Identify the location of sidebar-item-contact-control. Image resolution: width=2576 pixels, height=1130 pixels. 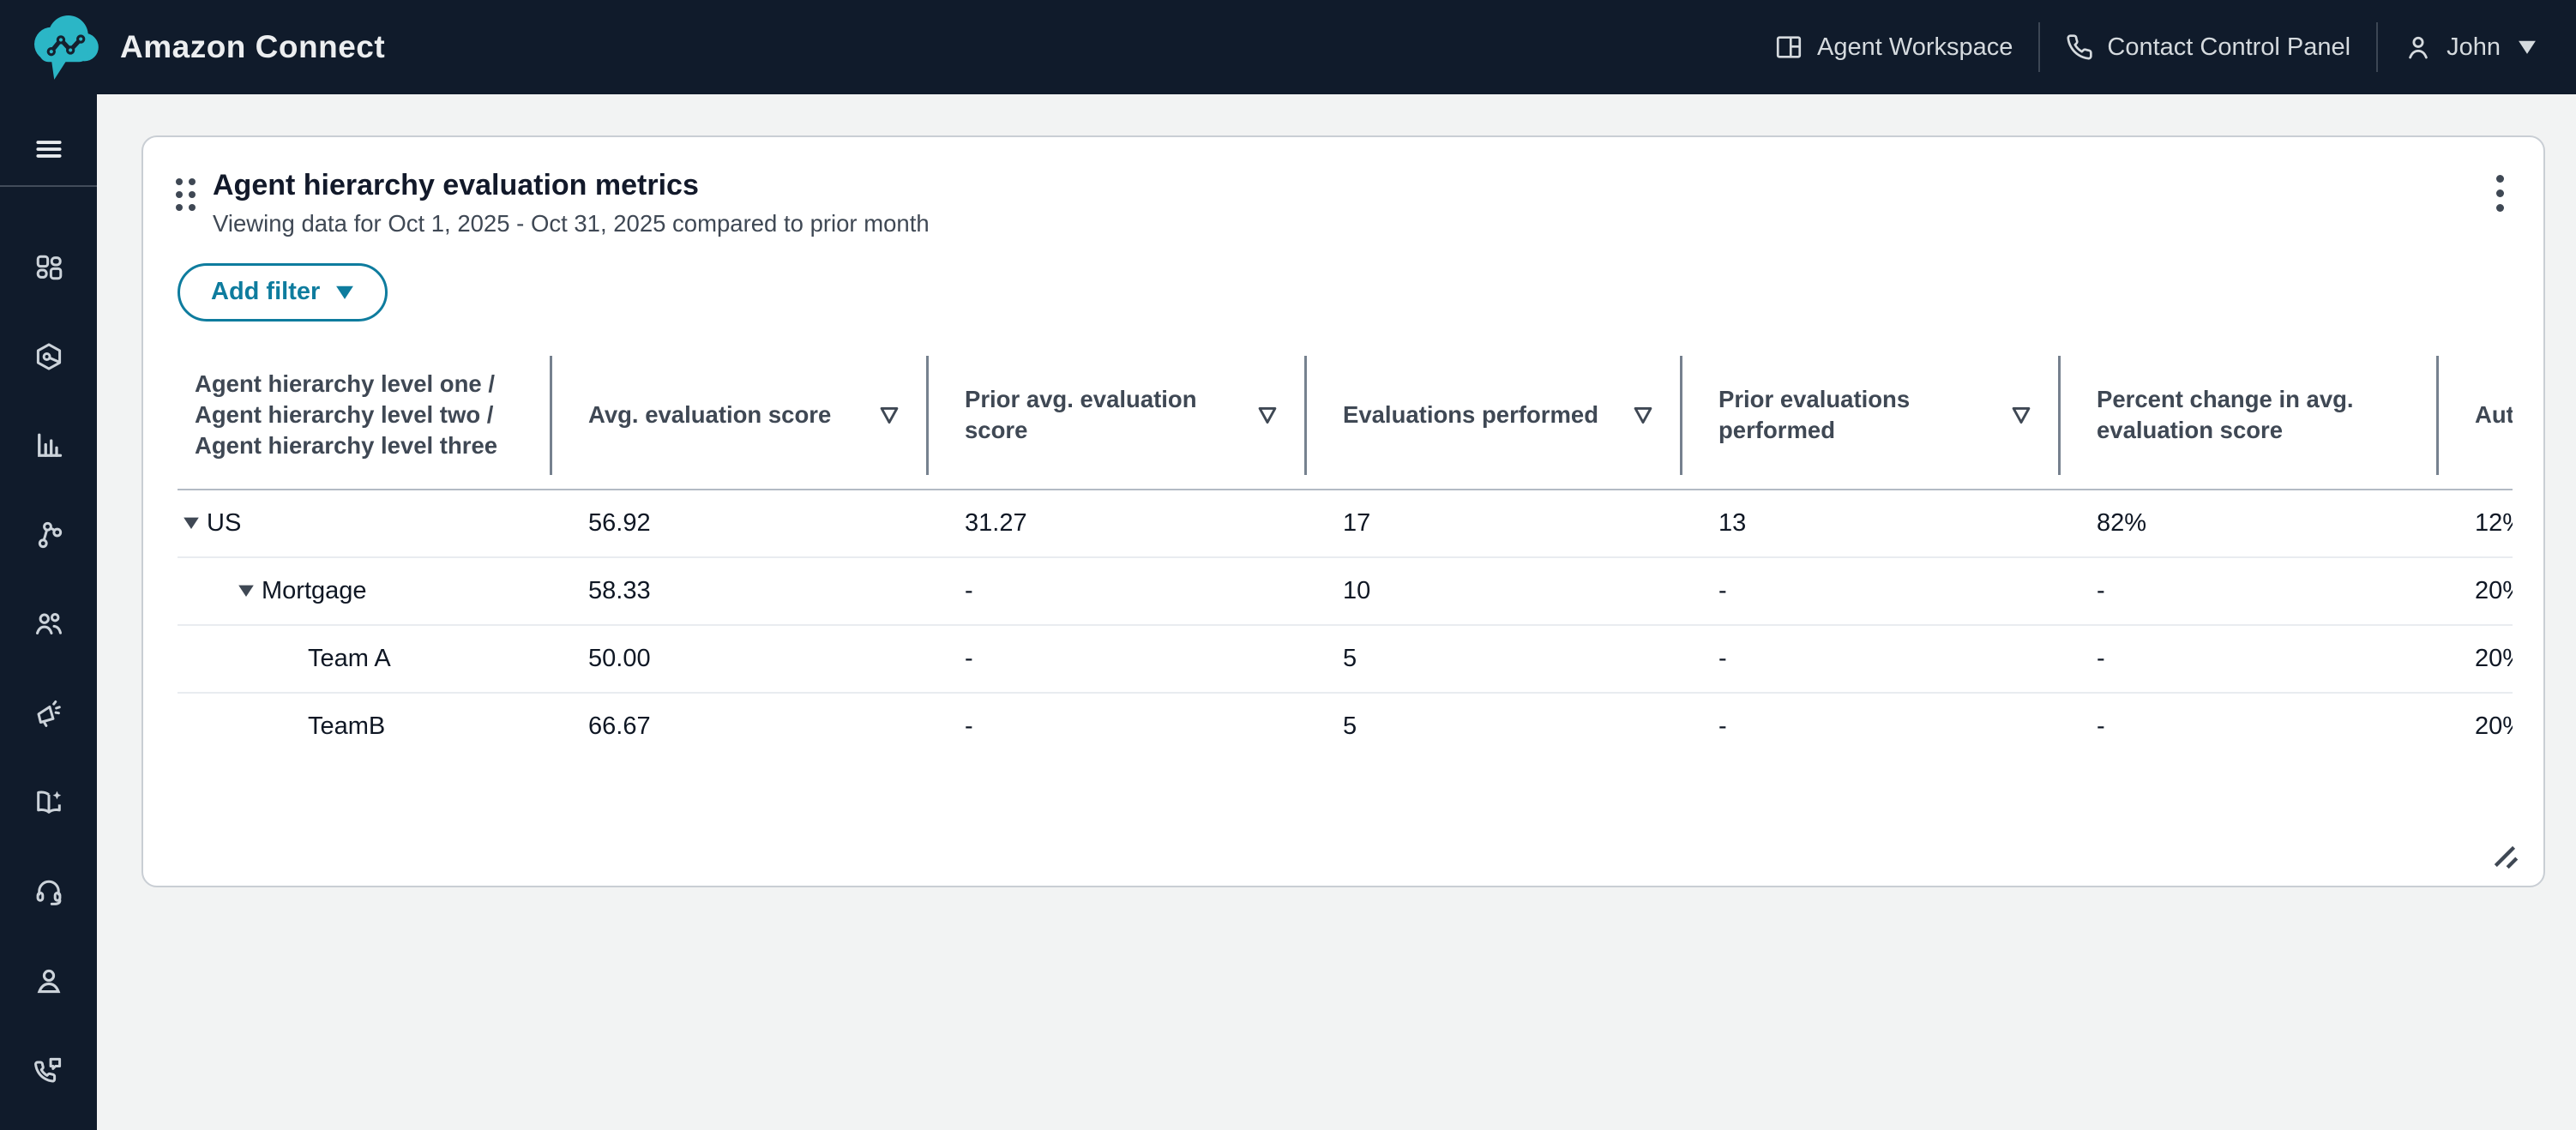
(48, 1070).